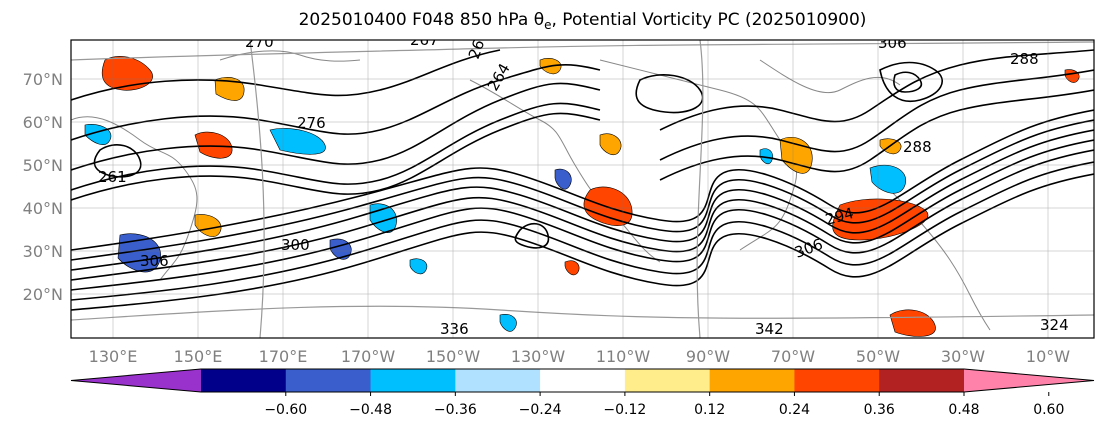  What do you see at coordinates (624, 410) in the screenshot?
I see `colorbar-tick-label: −0.12` at bounding box center [624, 410].